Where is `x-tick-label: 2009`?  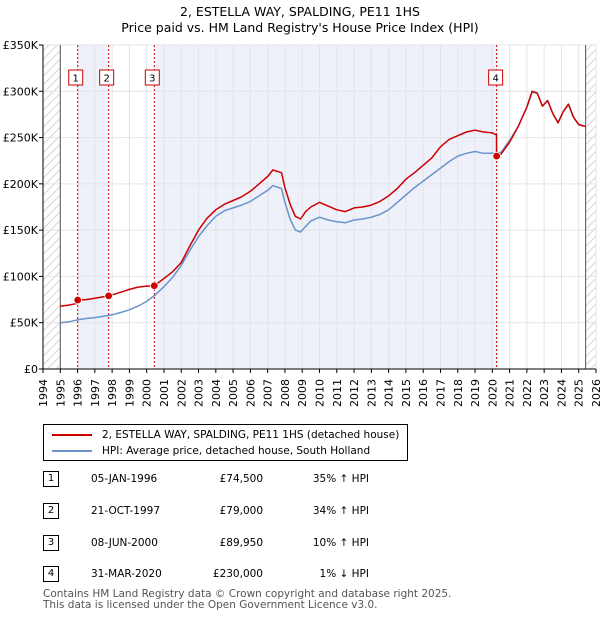
x-tick-label: 2009 is located at coordinates (302, 393).